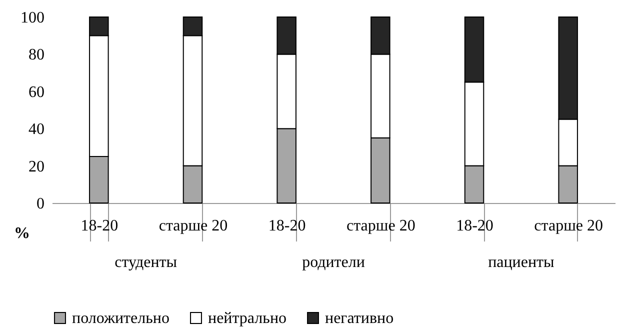 This screenshot has width=631, height=329. Describe the element at coordinates (36, 167) in the screenshot. I see `y-tick-label: 20` at that location.